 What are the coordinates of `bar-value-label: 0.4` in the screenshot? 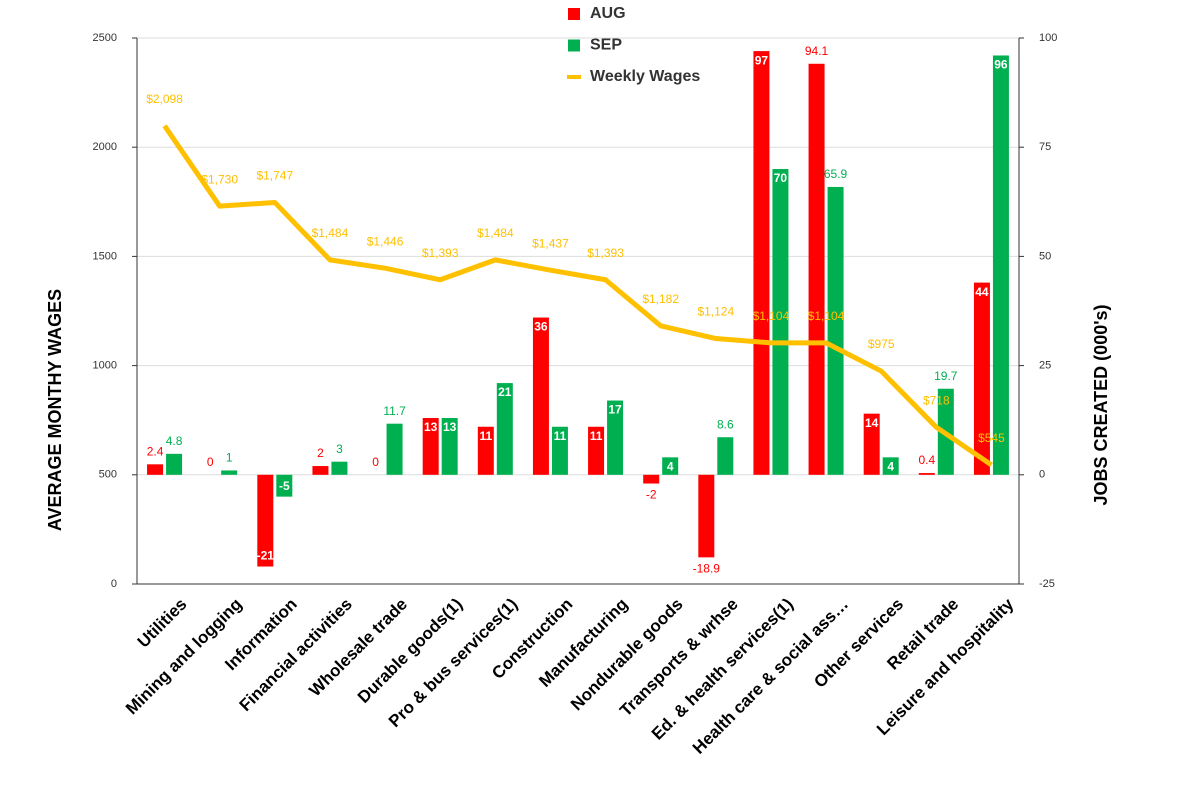 It's located at (926, 460).